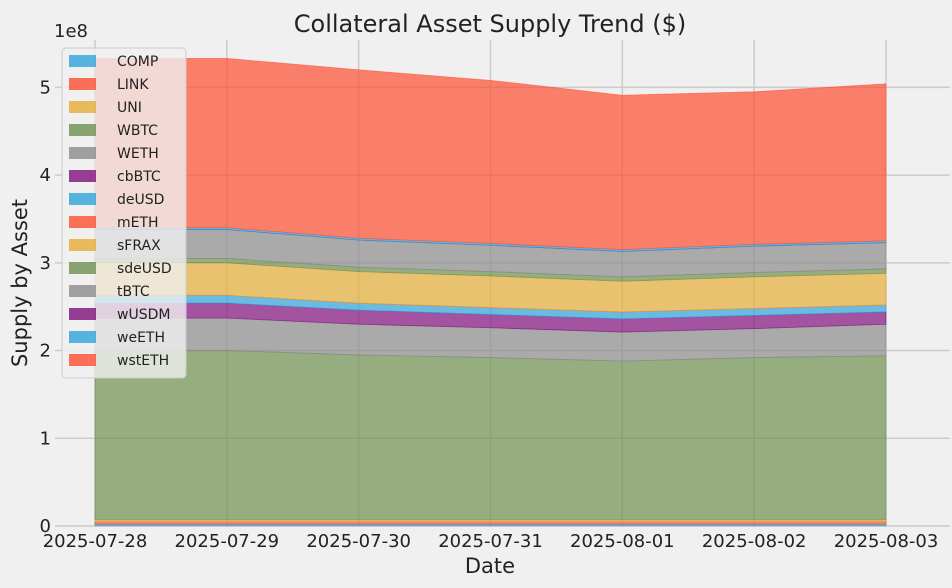  What do you see at coordinates (138, 223) in the screenshot?
I see `legend-label-meth: mETH` at bounding box center [138, 223].